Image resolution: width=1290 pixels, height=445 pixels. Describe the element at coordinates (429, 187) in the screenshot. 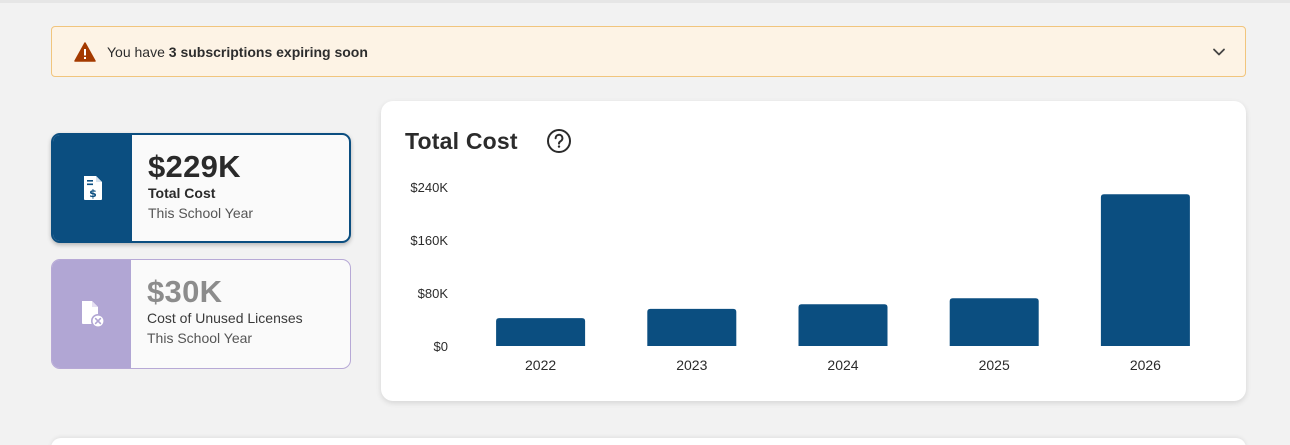

I see `y-tick-label: $240K` at that location.